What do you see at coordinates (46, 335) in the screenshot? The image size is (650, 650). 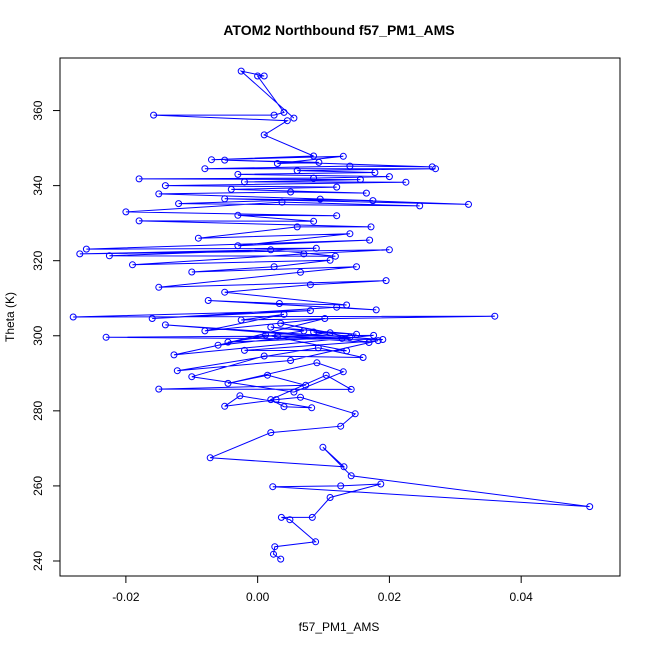 I see `y-axis: 240 260 280 300 320 340 360` at bounding box center [46, 335].